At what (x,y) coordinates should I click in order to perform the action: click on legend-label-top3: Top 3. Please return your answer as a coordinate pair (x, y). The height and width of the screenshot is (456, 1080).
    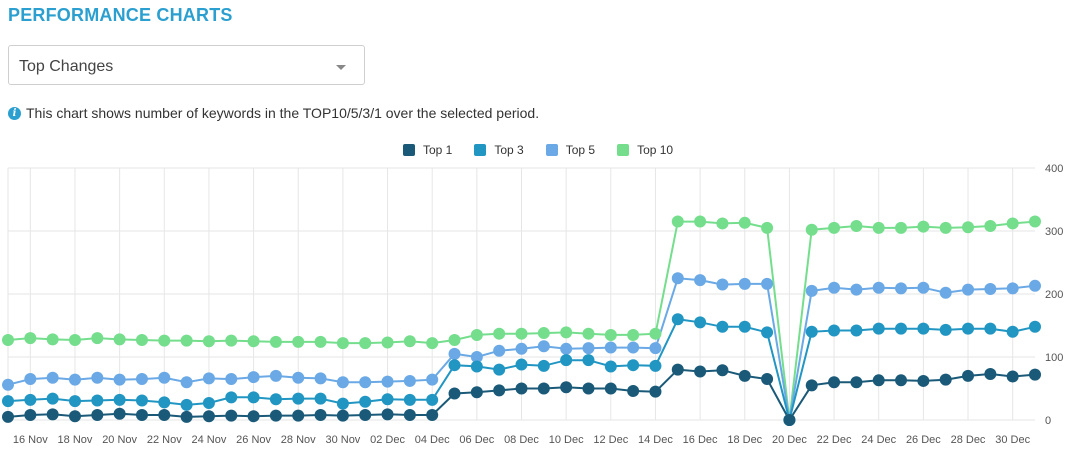
    Looking at the image, I should click on (509, 150).